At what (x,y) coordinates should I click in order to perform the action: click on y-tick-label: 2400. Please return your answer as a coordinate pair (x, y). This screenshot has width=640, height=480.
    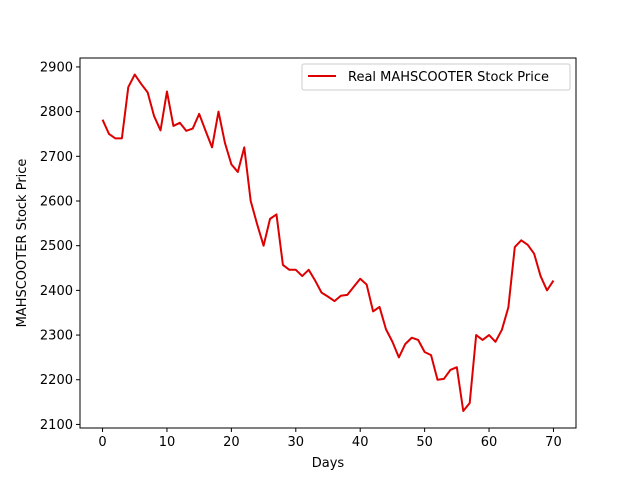
    Looking at the image, I should click on (56, 291).